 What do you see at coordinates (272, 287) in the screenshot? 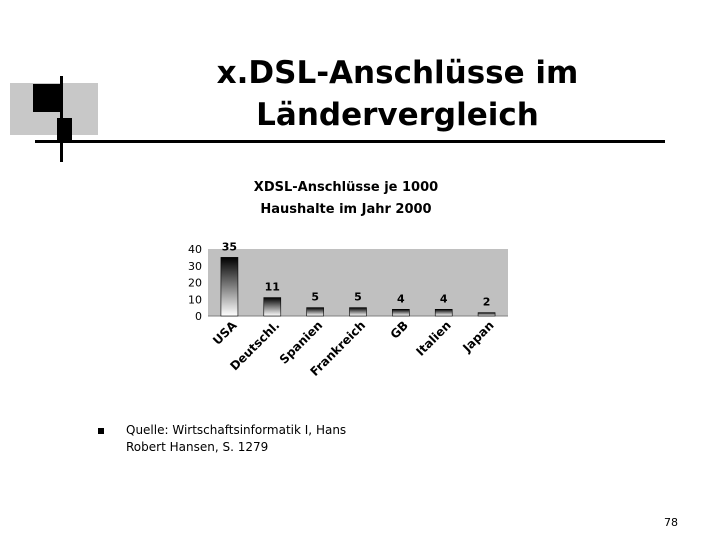
I see `bar-value-label: 11` at bounding box center [272, 287].